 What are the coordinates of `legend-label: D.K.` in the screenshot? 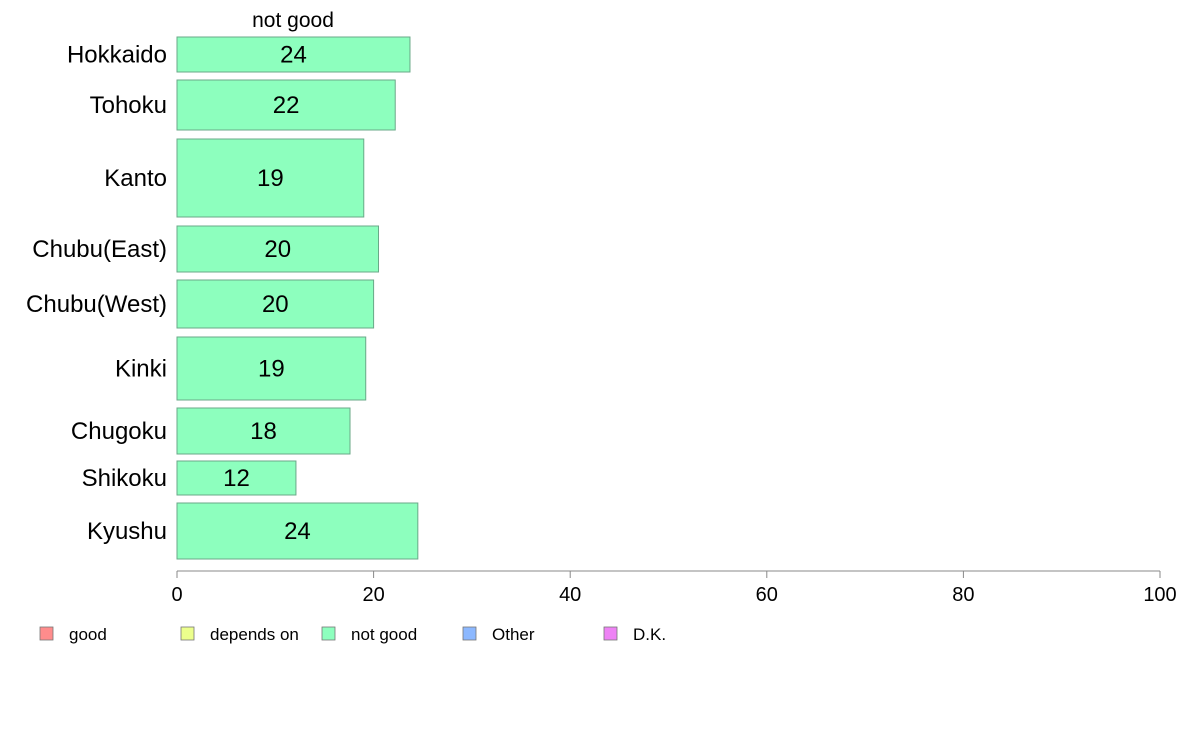 It's located at (649, 634).